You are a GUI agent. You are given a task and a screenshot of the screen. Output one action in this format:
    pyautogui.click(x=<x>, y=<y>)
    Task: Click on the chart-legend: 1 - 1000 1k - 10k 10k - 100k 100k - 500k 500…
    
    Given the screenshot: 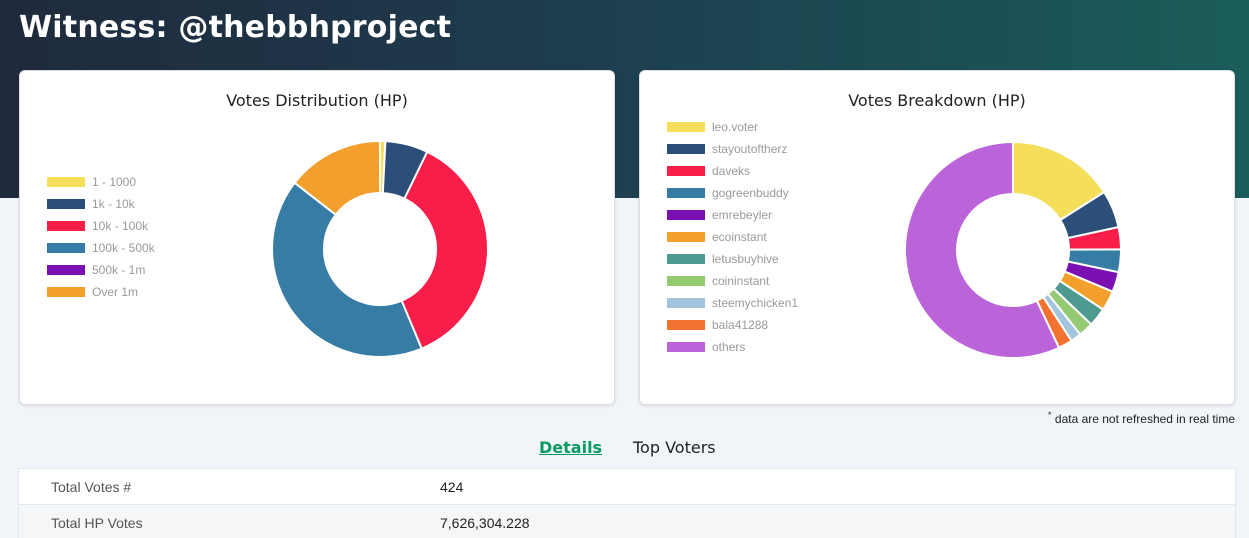 What is the action you would take?
    pyautogui.click(x=101, y=237)
    